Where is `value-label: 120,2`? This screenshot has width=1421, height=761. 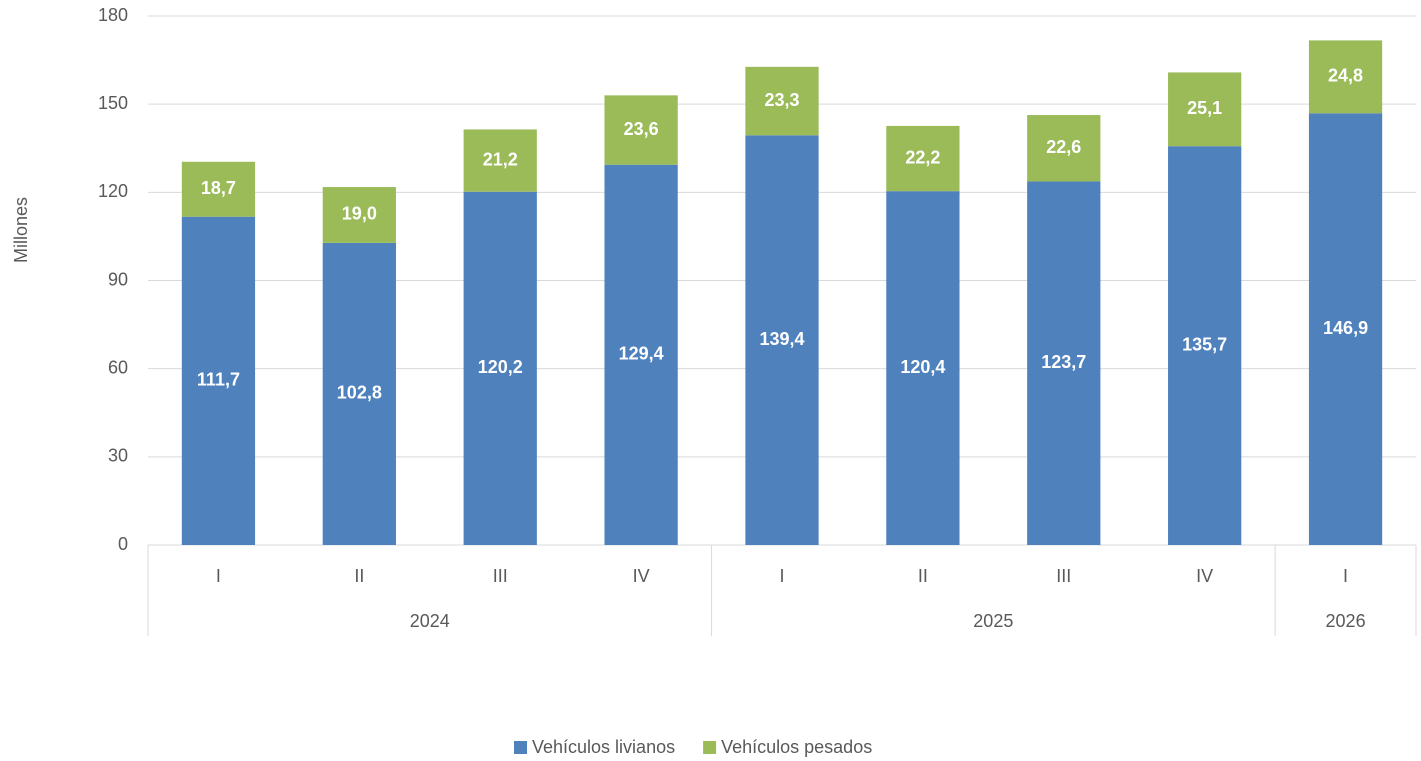
value-label: 120,2 is located at coordinates (500, 367).